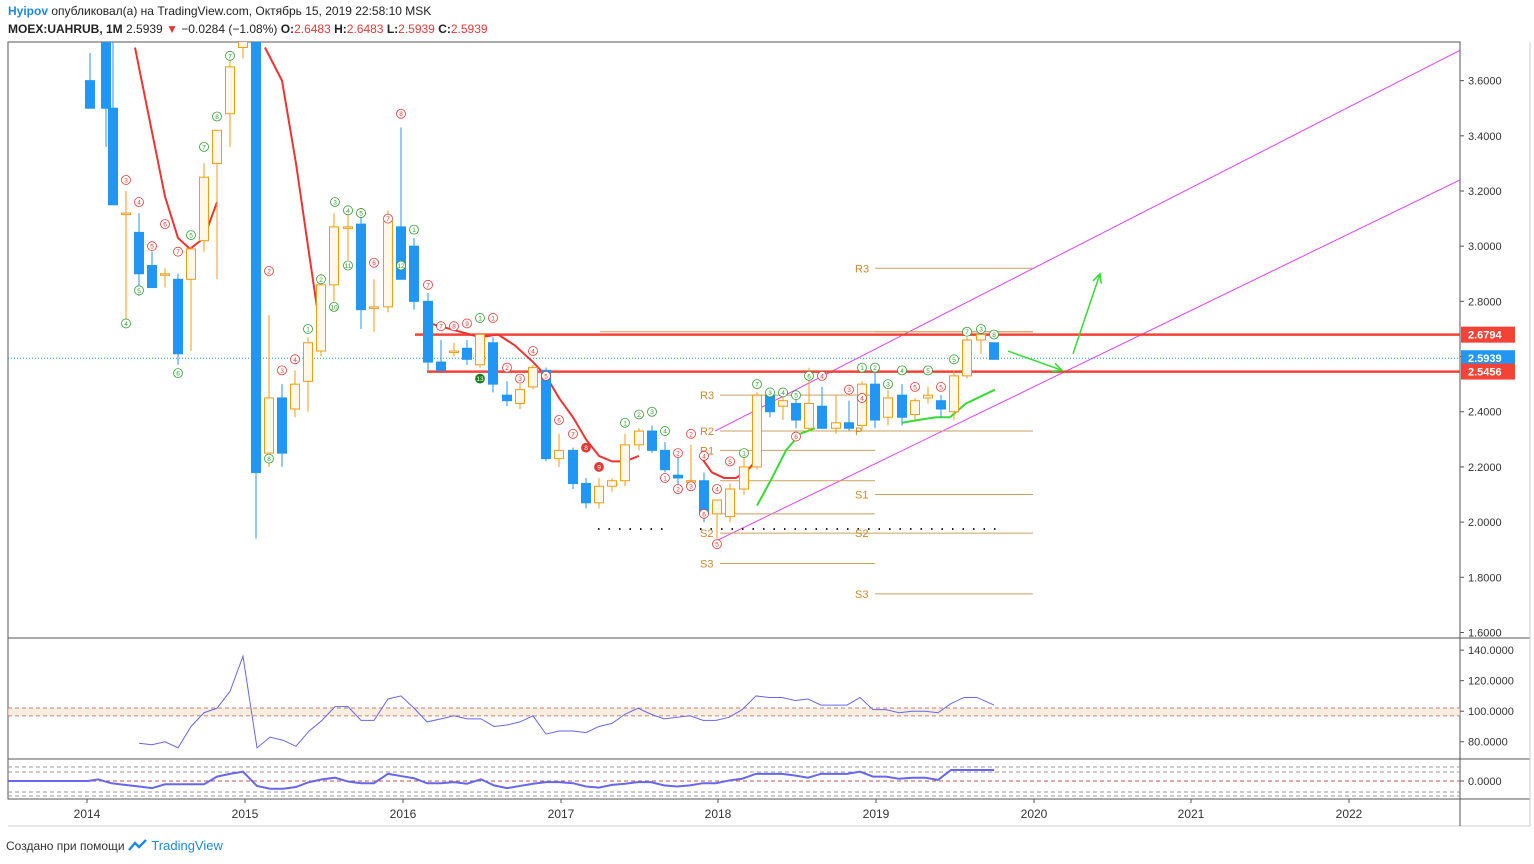  I want to click on cci-tick-label: 100.0000, so click(1491, 712).